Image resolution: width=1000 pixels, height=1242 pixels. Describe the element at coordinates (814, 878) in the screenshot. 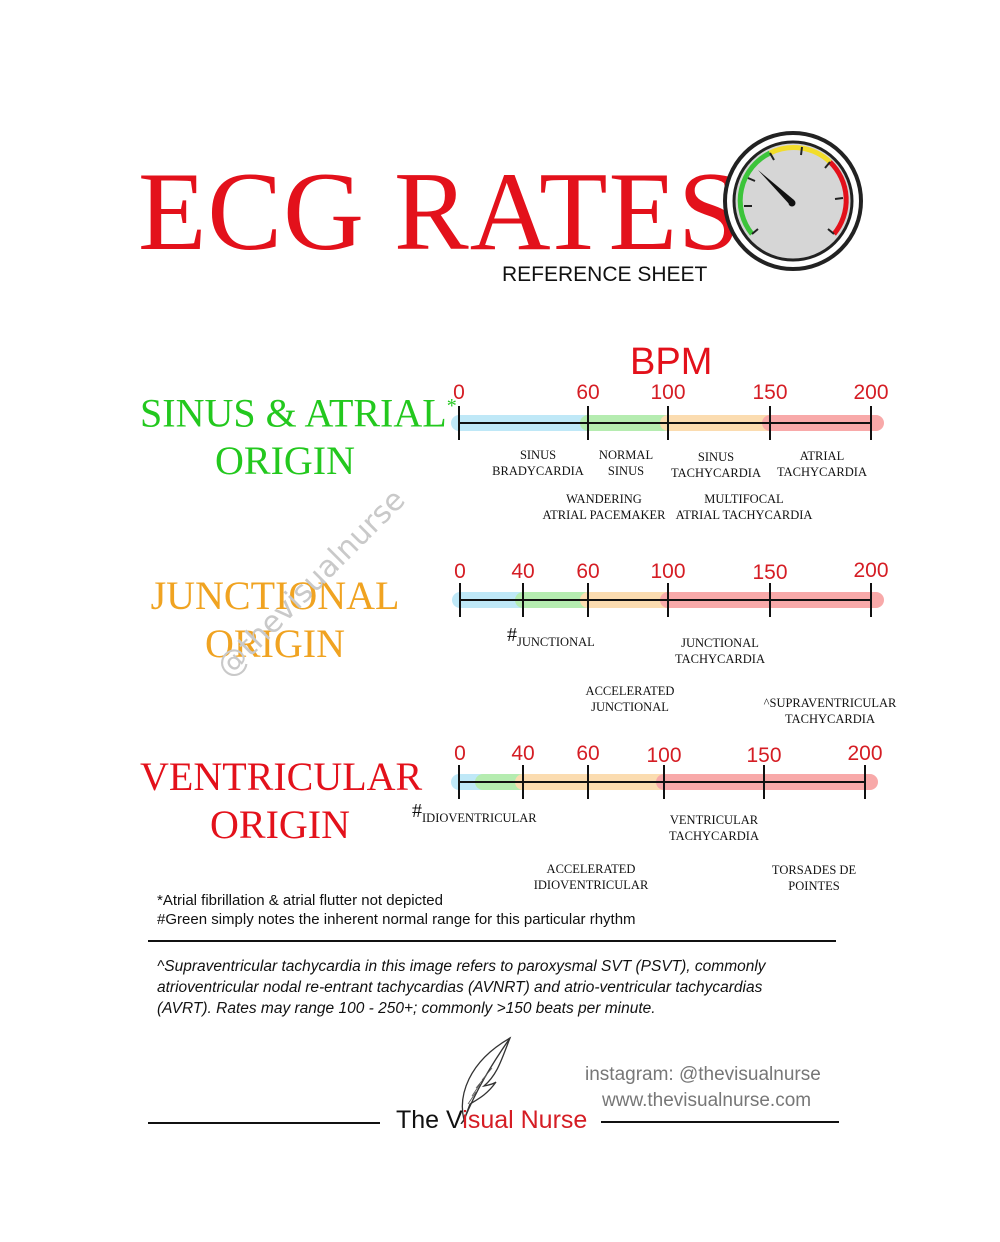

I see `rhythm-torsades-de-pointes: TORSADES DE POINTES` at that location.